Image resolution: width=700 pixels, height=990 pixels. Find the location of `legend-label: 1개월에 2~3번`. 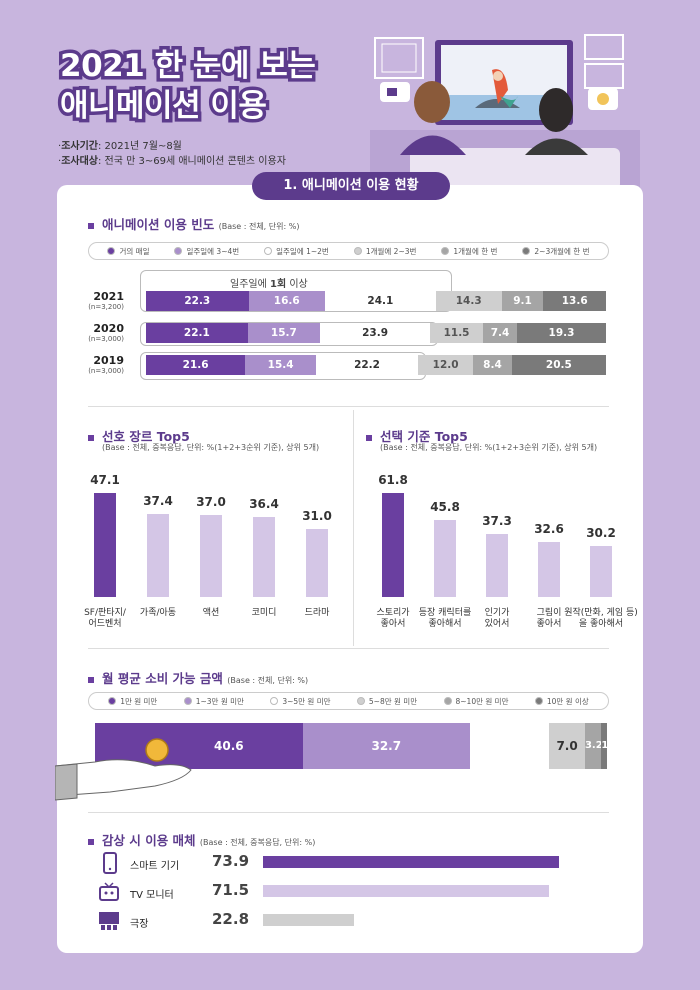

legend-label: 1개월에 2~3번 is located at coordinates (391, 251).